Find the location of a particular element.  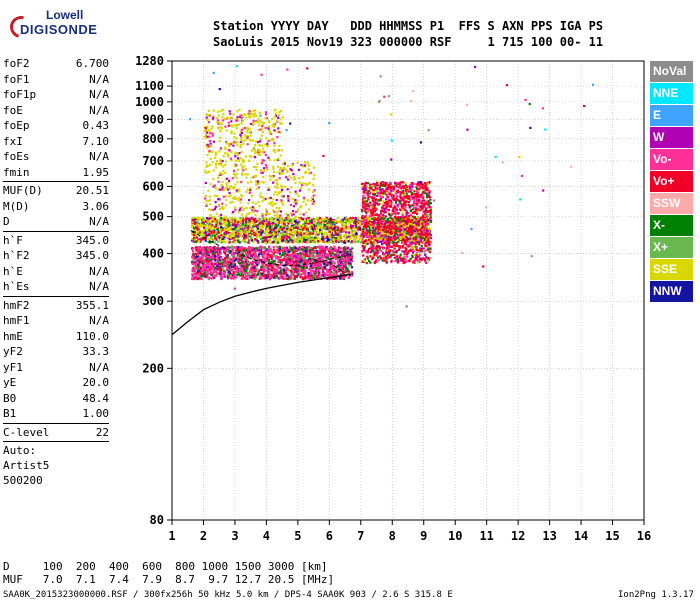

param-name: foEs is located at coordinates (16, 156).